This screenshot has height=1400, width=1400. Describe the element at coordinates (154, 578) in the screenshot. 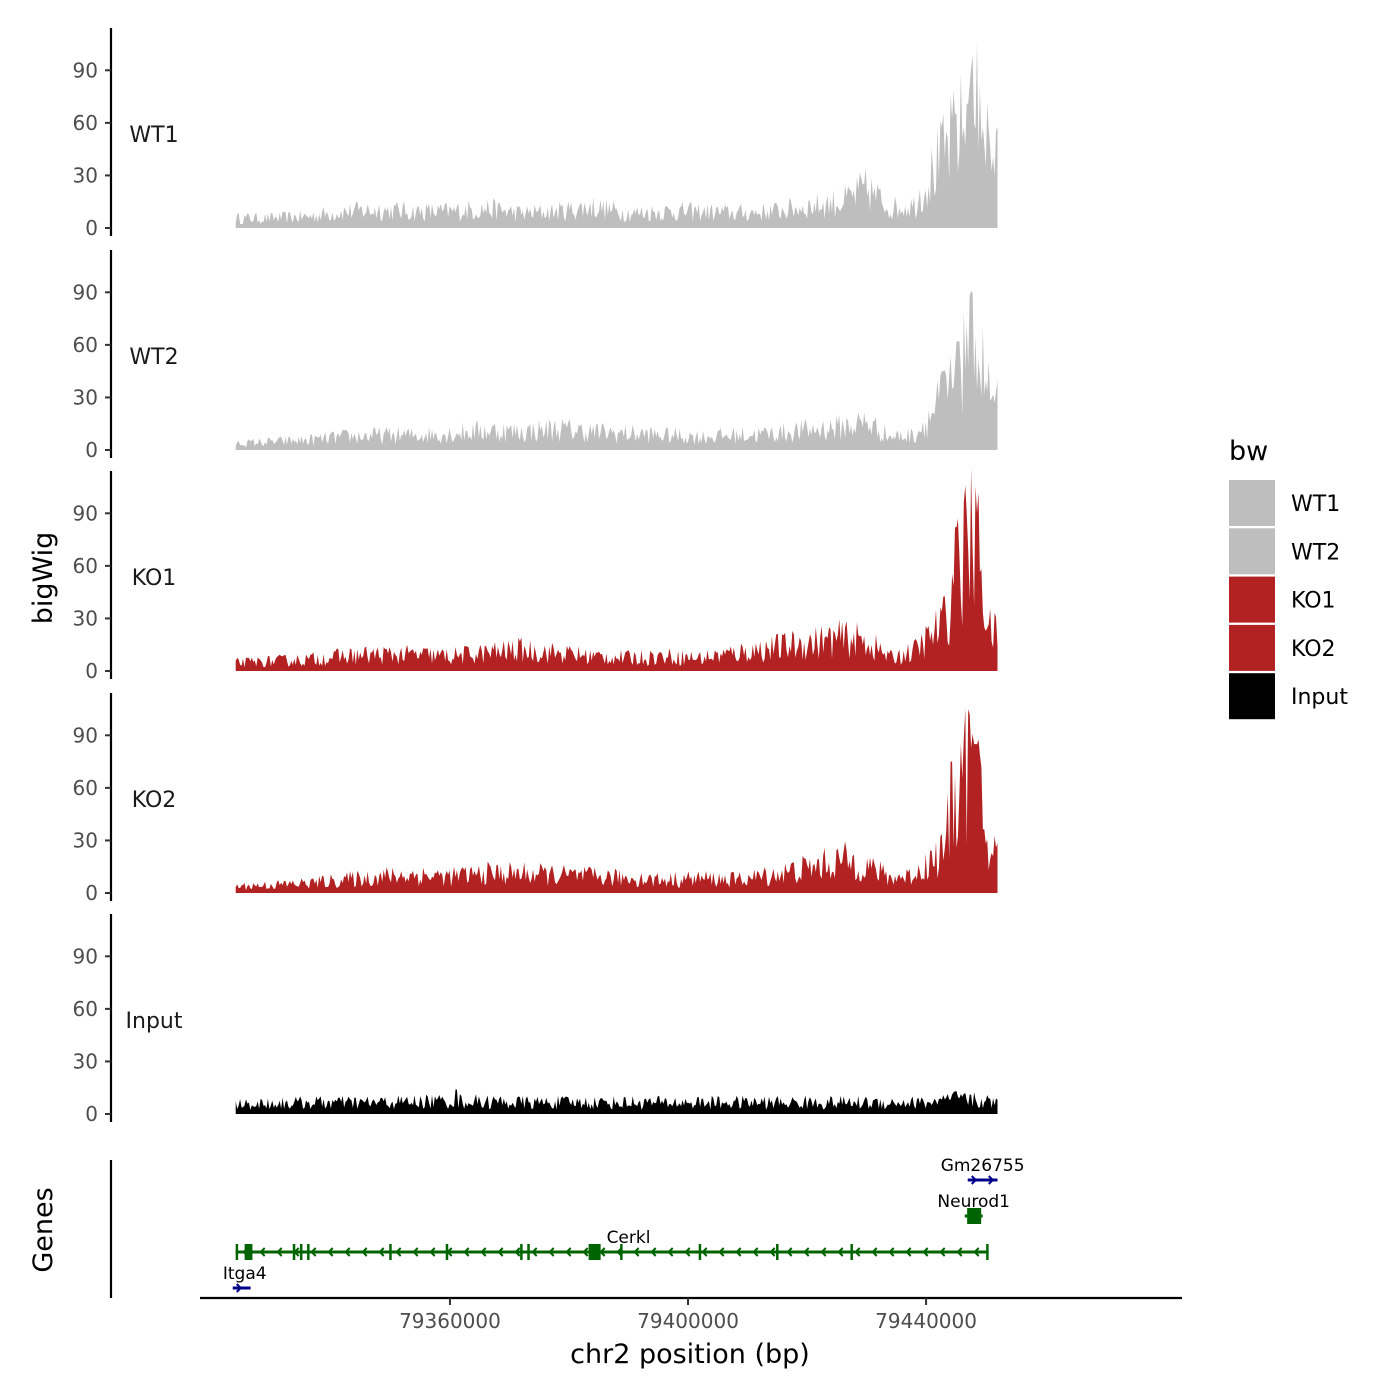

I see `track-label-ko1: KO1` at that location.